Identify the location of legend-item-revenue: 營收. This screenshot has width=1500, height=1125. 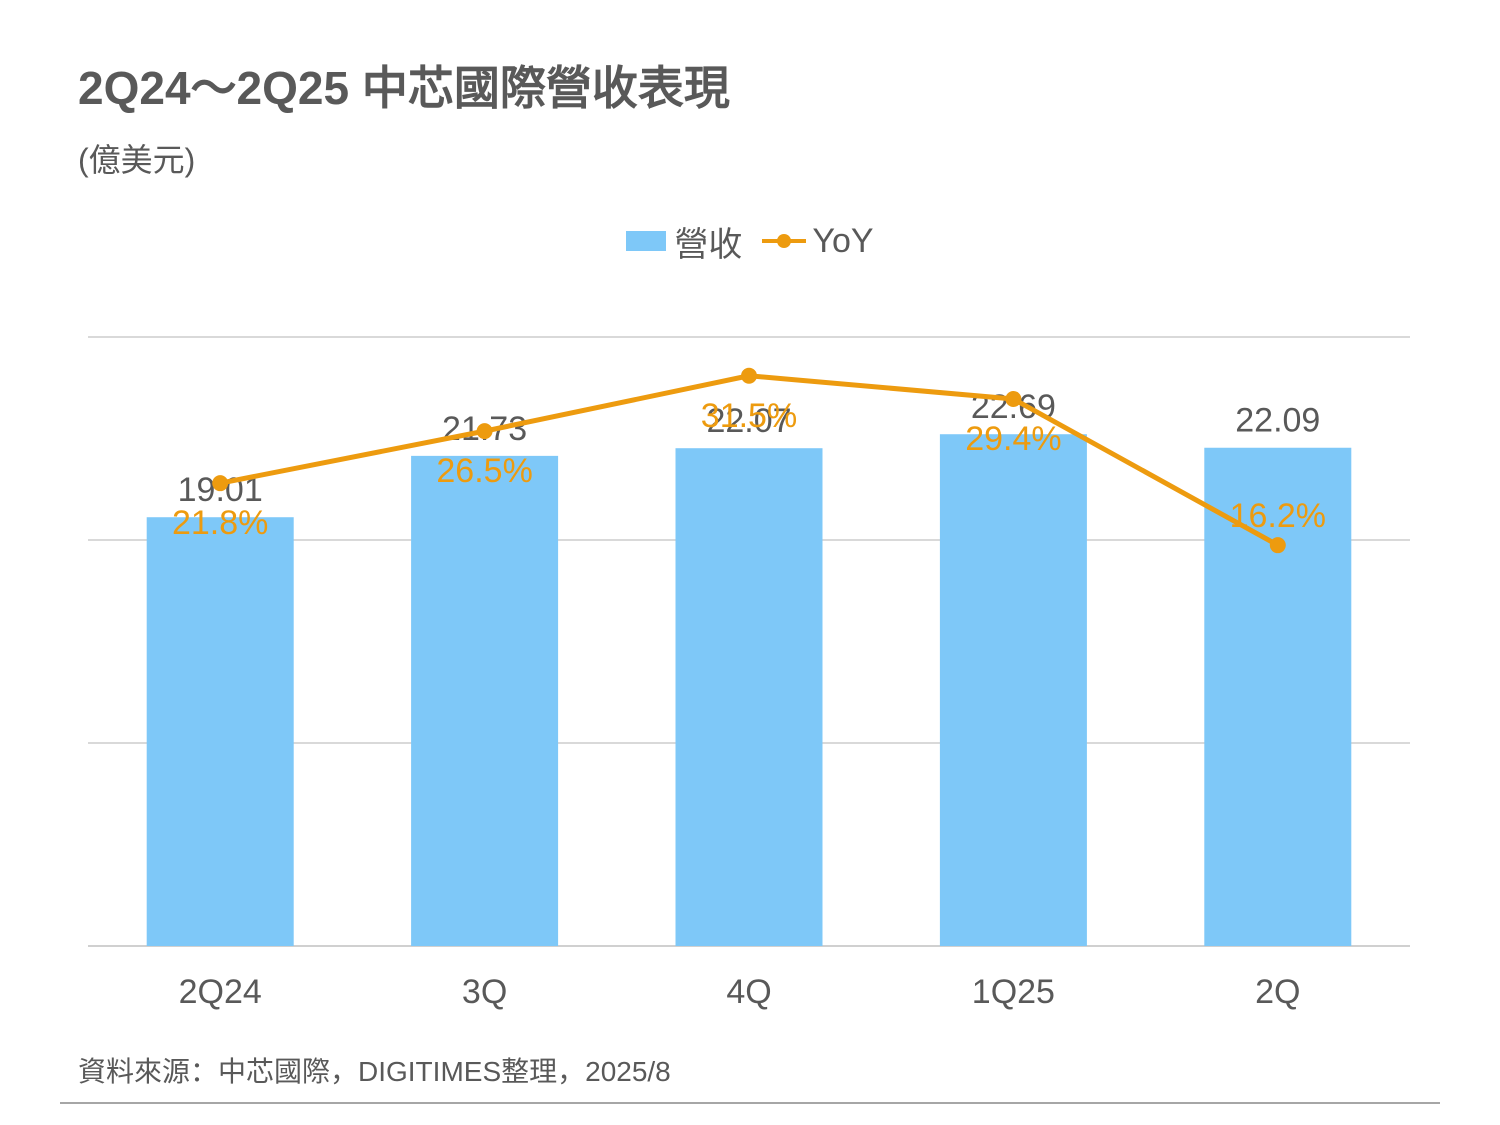
(684, 241).